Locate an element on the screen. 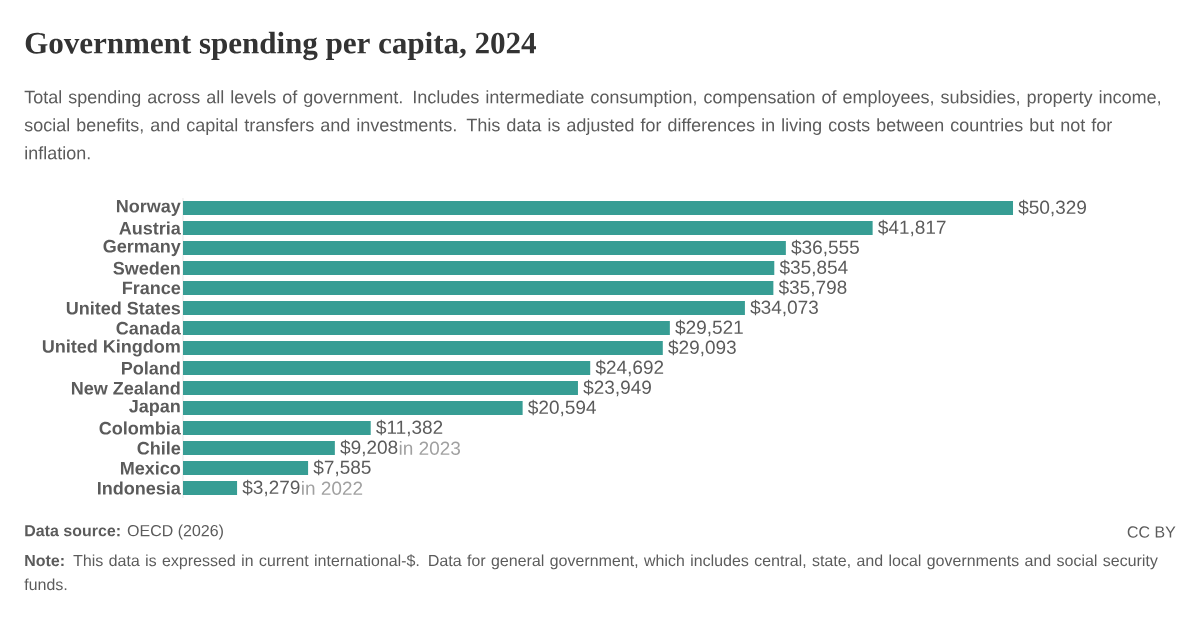  y-tick-label: United Kingdom is located at coordinates (111, 348).